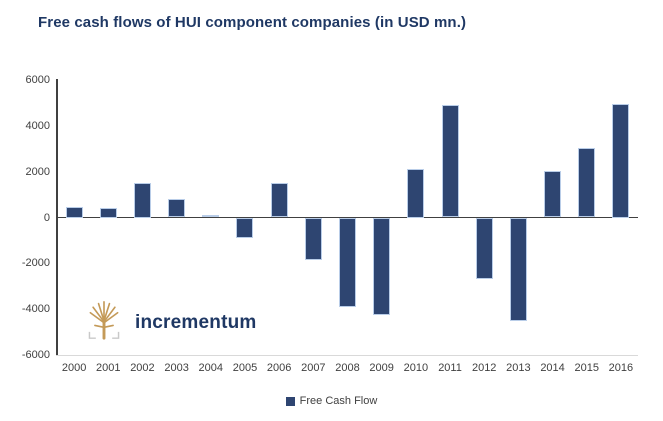 This screenshot has width=663, height=421. Describe the element at coordinates (450, 161) in the screenshot. I see `bar-2011` at that location.